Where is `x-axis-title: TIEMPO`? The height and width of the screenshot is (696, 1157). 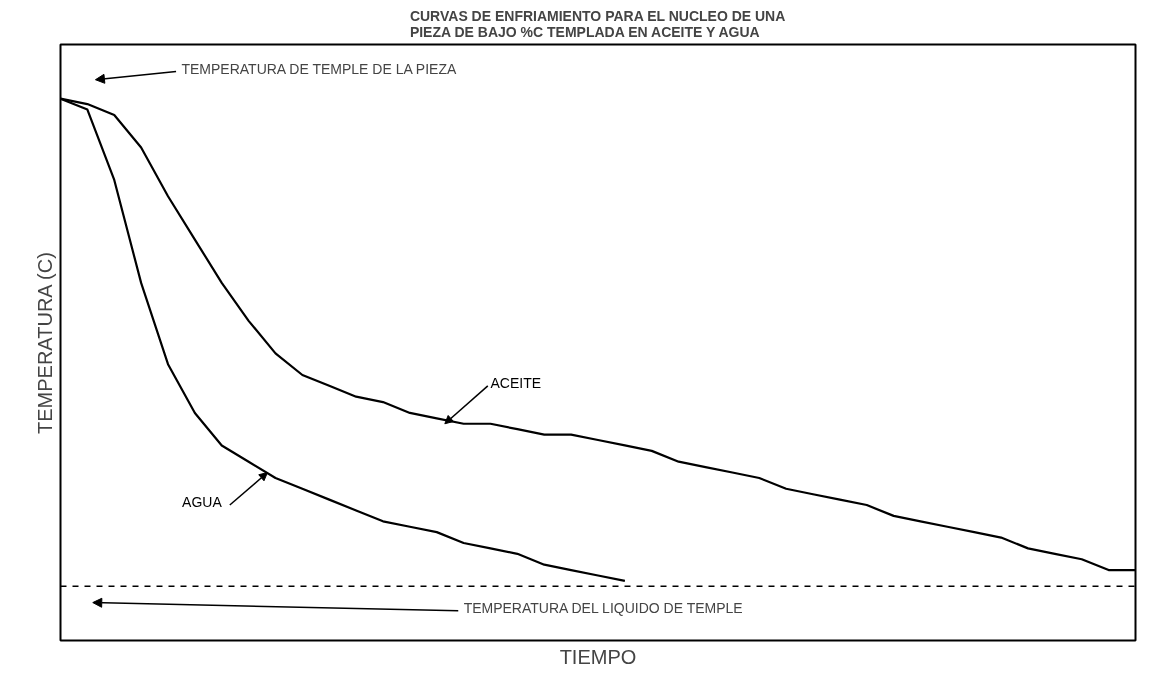 x-axis-title: TIEMPO is located at coordinates (598, 656).